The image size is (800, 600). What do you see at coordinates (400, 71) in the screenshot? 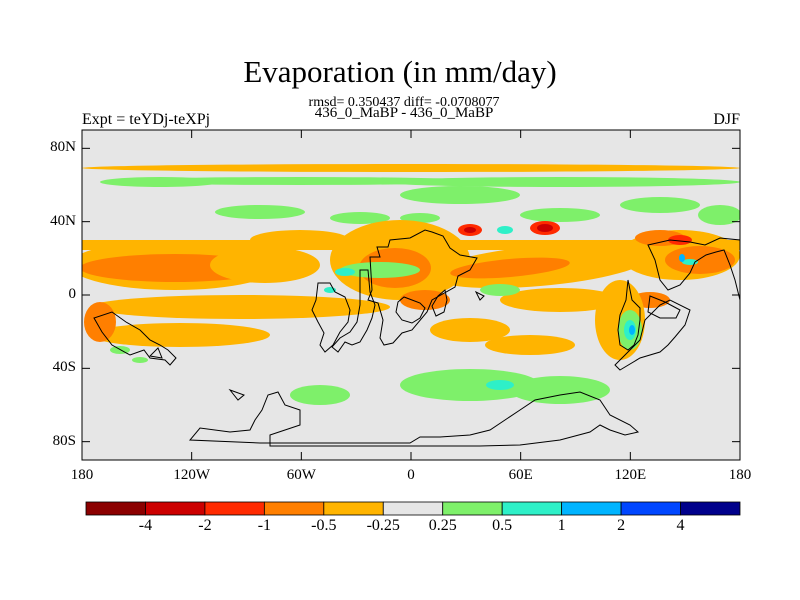
I see `chart-title: Evaporation (in mm/day)` at bounding box center [400, 71].